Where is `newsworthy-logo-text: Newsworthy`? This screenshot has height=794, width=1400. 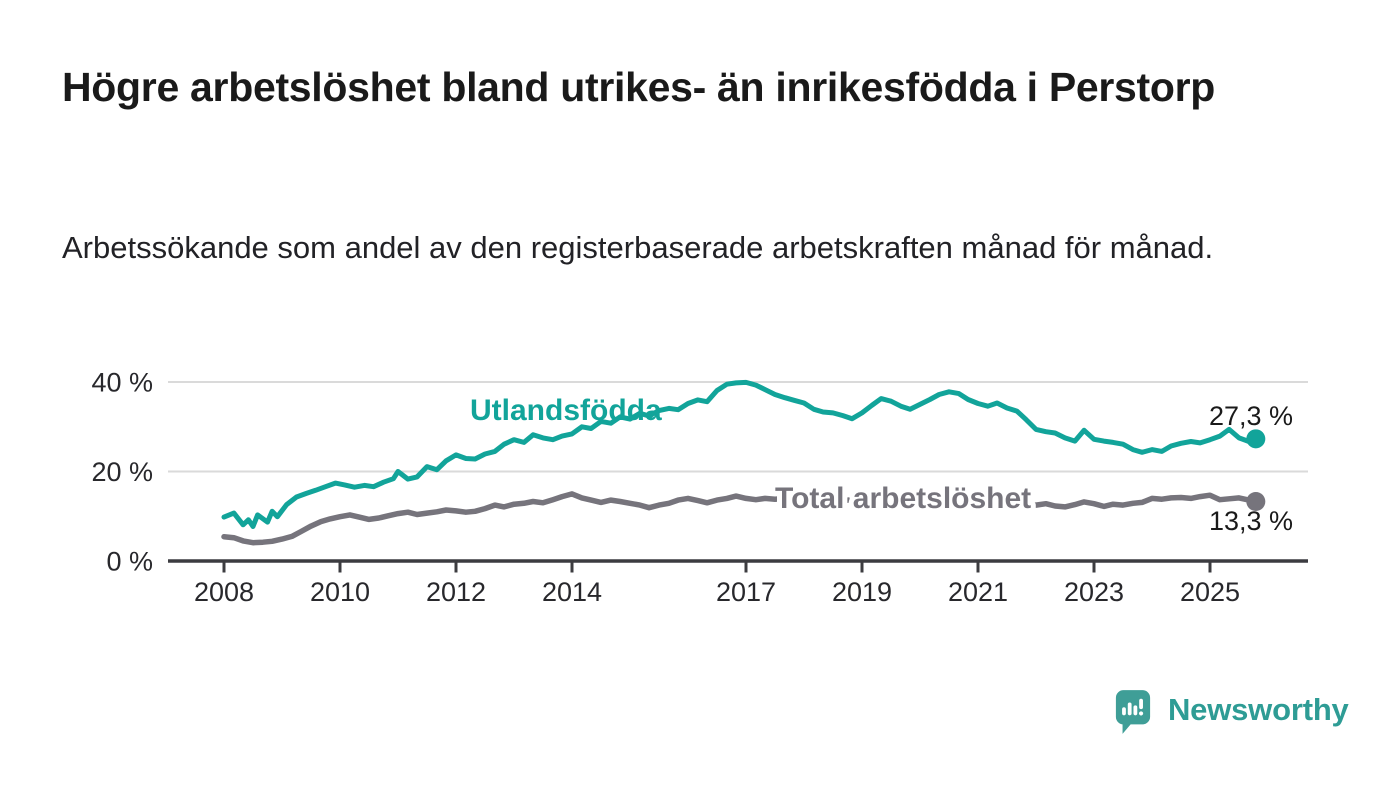 newsworthy-logo-text: Newsworthy is located at coordinates (1258, 709).